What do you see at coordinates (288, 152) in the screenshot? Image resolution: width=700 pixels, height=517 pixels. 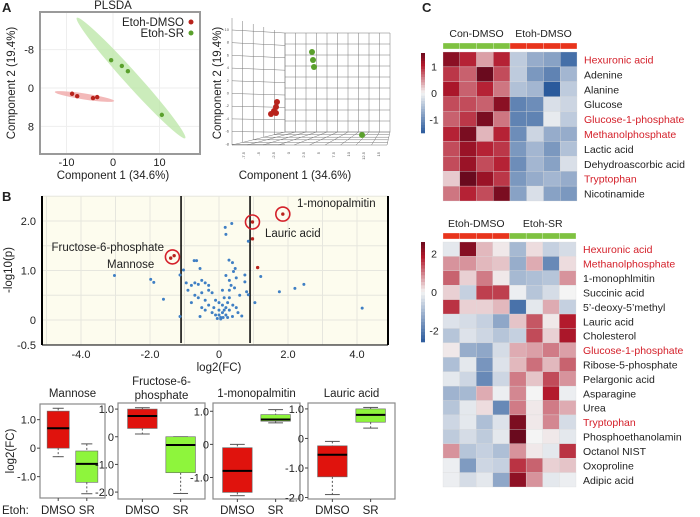 I see `x-tick-label: 0` at bounding box center [288, 152].